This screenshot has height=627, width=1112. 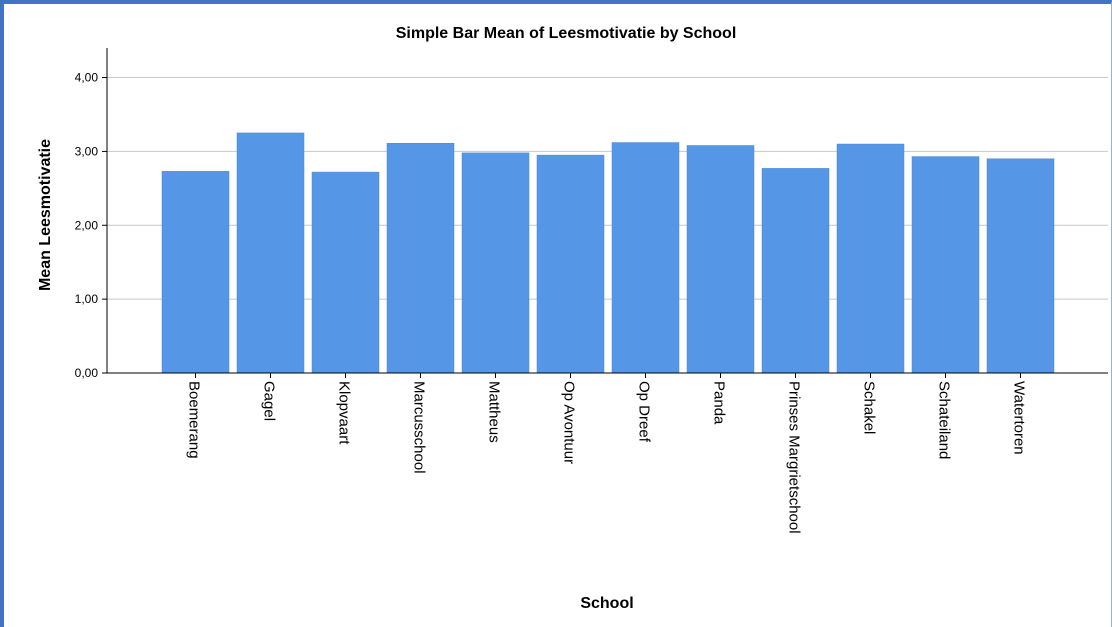 I want to click on y-tick-labels: 0,00 1,00 2,00 3,00 4,00, so click(x=91, y=225).